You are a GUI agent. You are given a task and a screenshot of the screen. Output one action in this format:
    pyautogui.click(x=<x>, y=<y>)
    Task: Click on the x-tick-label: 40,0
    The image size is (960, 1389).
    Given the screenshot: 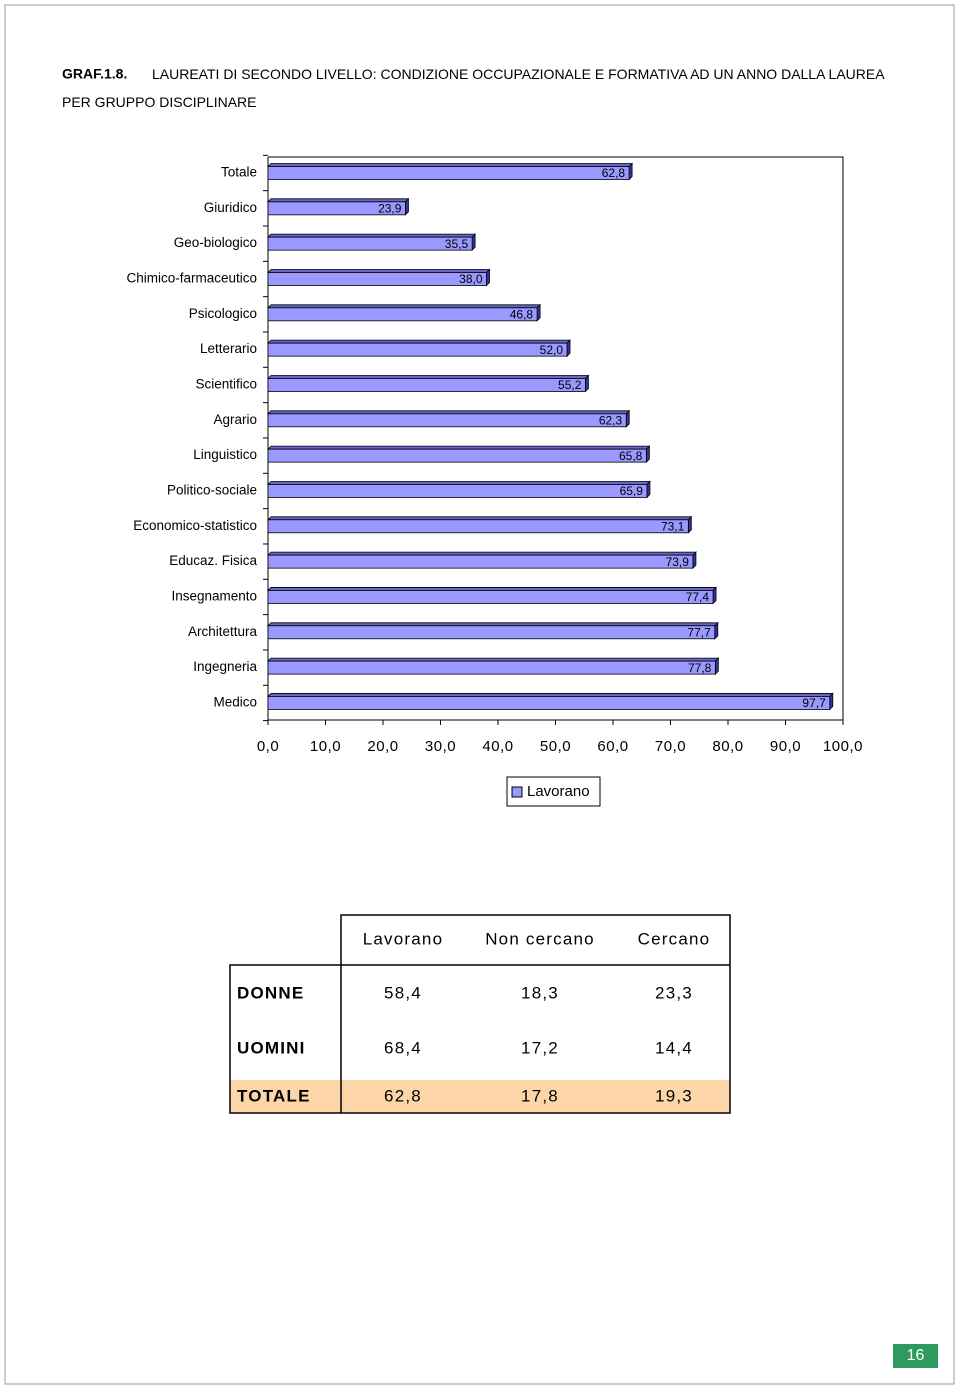 What is the action you would take?
    pyautogui.click(x=497, y=746)
    